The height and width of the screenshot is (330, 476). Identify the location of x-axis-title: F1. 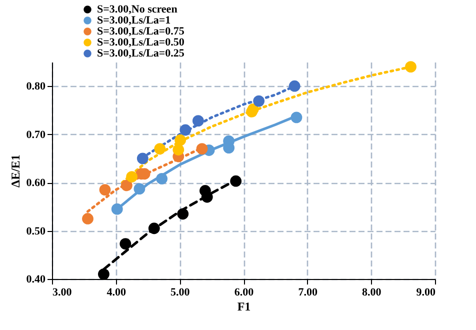
(244, 307).